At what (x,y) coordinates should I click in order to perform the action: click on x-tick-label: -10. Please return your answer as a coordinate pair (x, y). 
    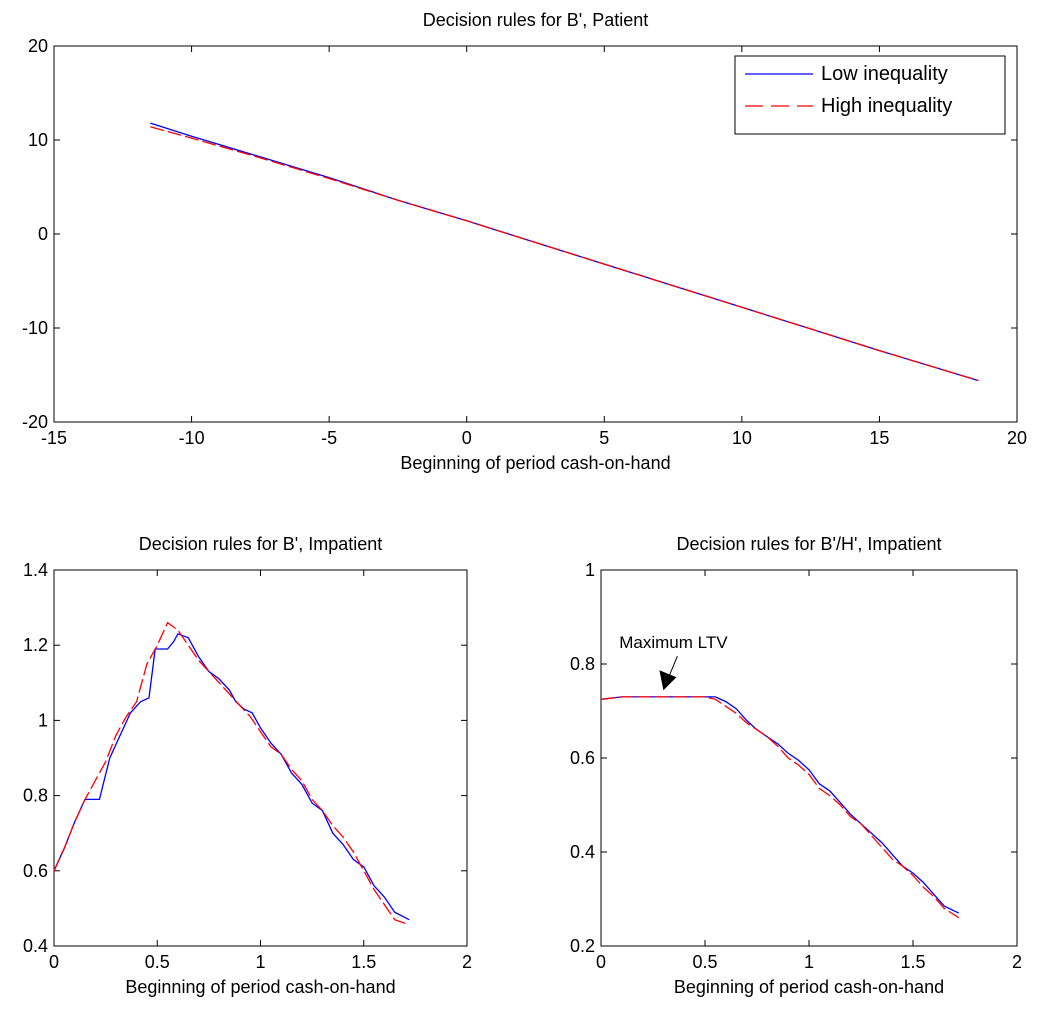
    Looking at the image, I should click on (192, 438).